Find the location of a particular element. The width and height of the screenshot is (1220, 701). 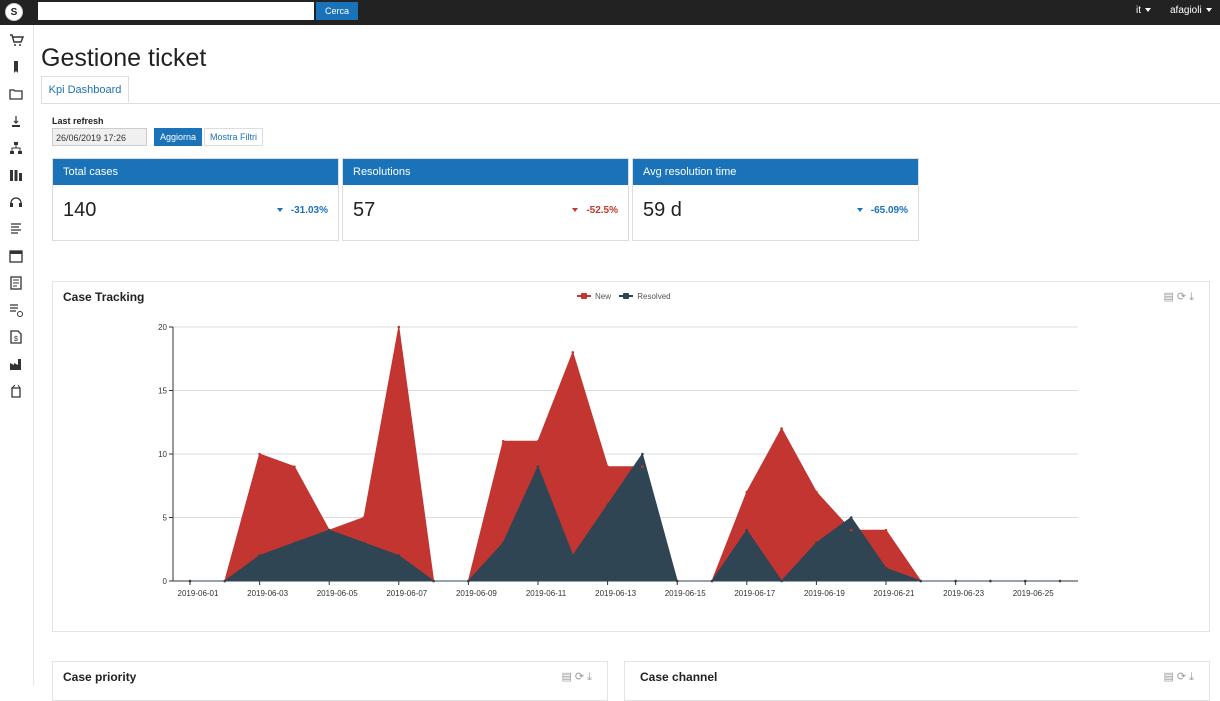

calendar-icon is located at coordinates (16, 256).